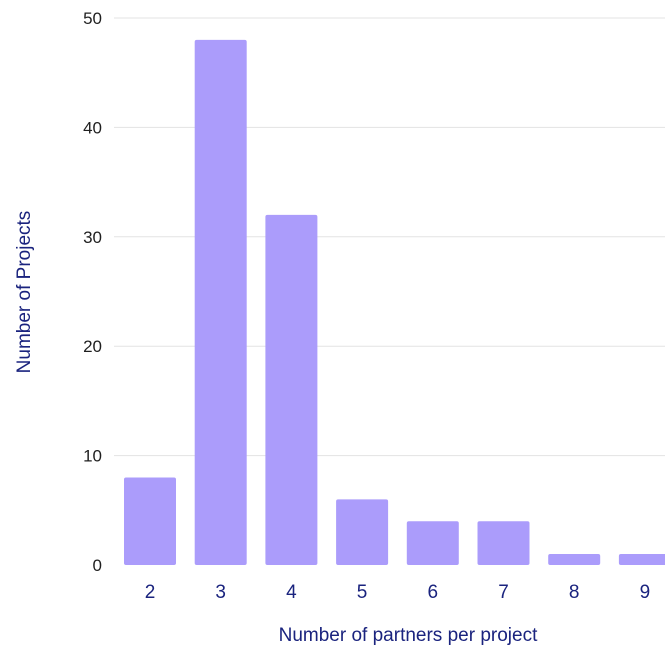 This screenshot has height=652, width=665. What do you see at coordinates (92, 127) in the screenshot?
I see `y-tick-label: 40` at bounding box center [92, 127].